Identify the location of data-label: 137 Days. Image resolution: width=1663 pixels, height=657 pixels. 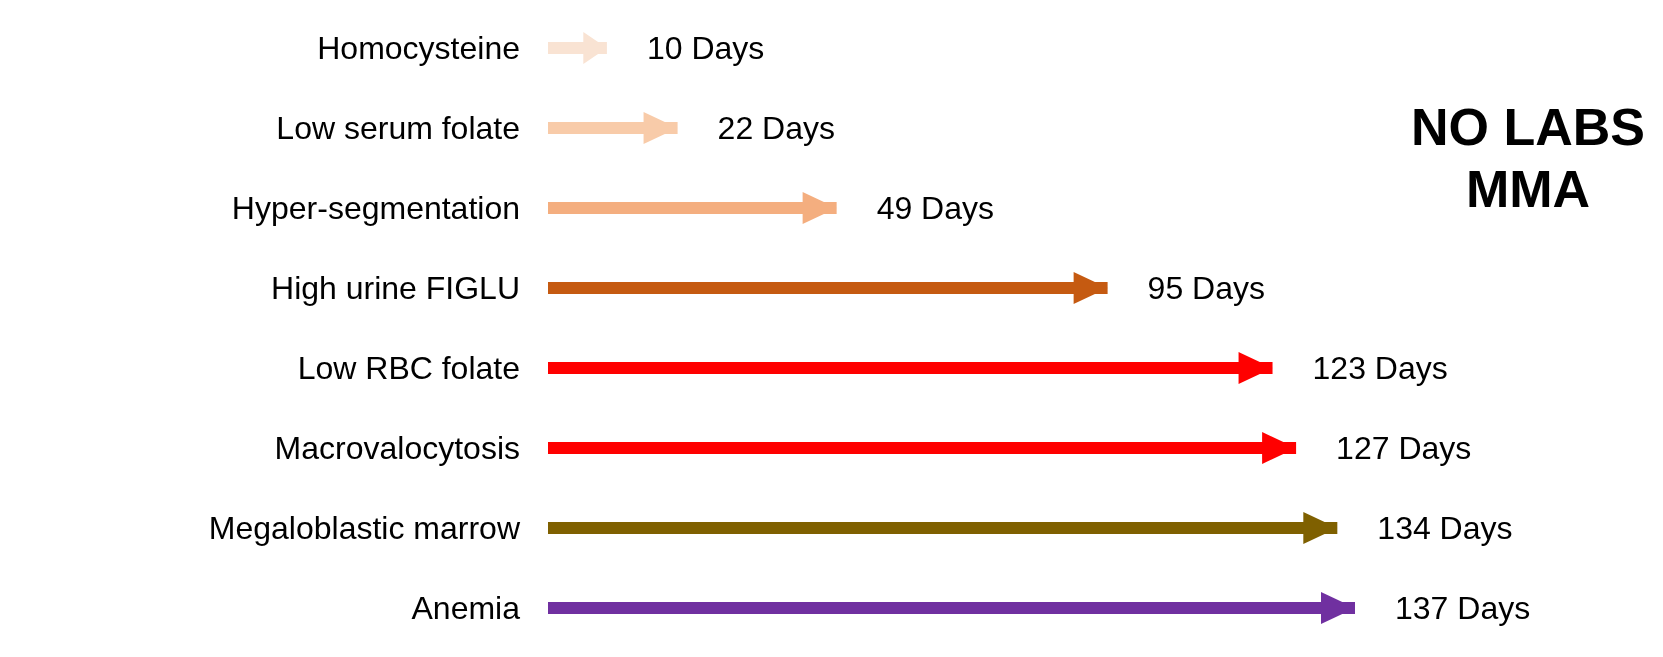
(1463, 608).